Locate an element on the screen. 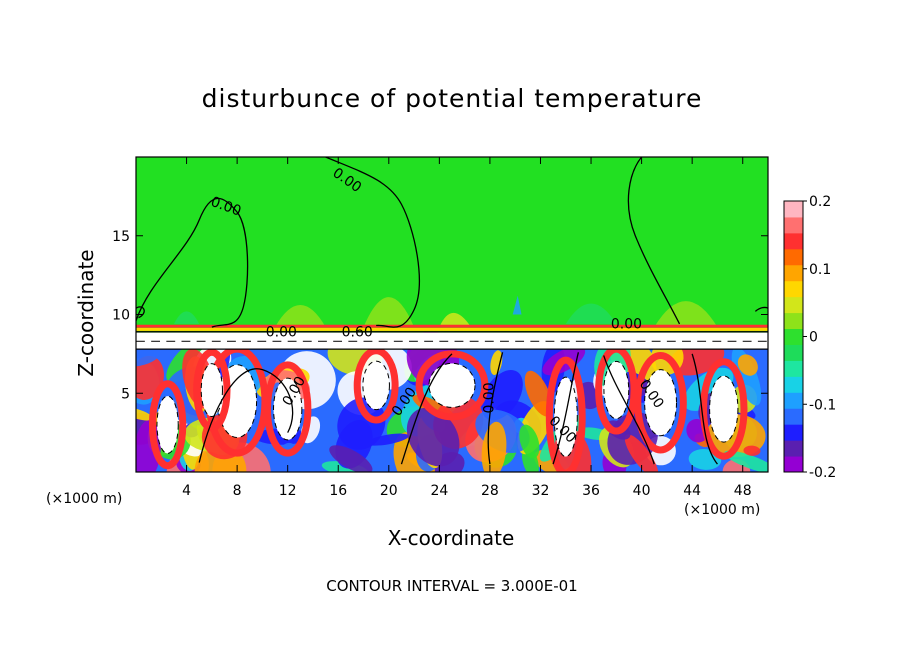 The width and height of the screenshot is (904, 654). colorbar-tick-label: -0.1 is located at coordinates (822, 405).